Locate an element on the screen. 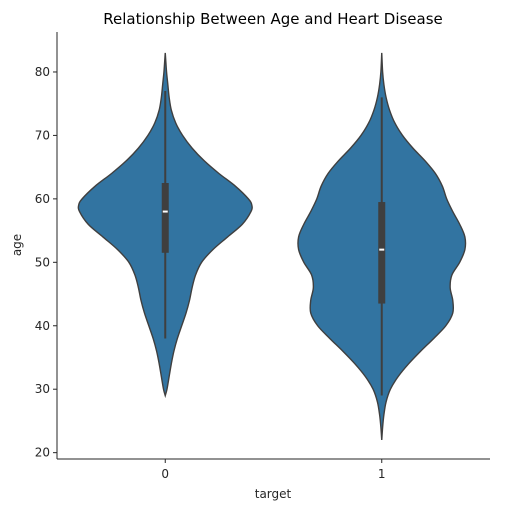  y-tick-label: 30 is located at coordinates (42, 389).